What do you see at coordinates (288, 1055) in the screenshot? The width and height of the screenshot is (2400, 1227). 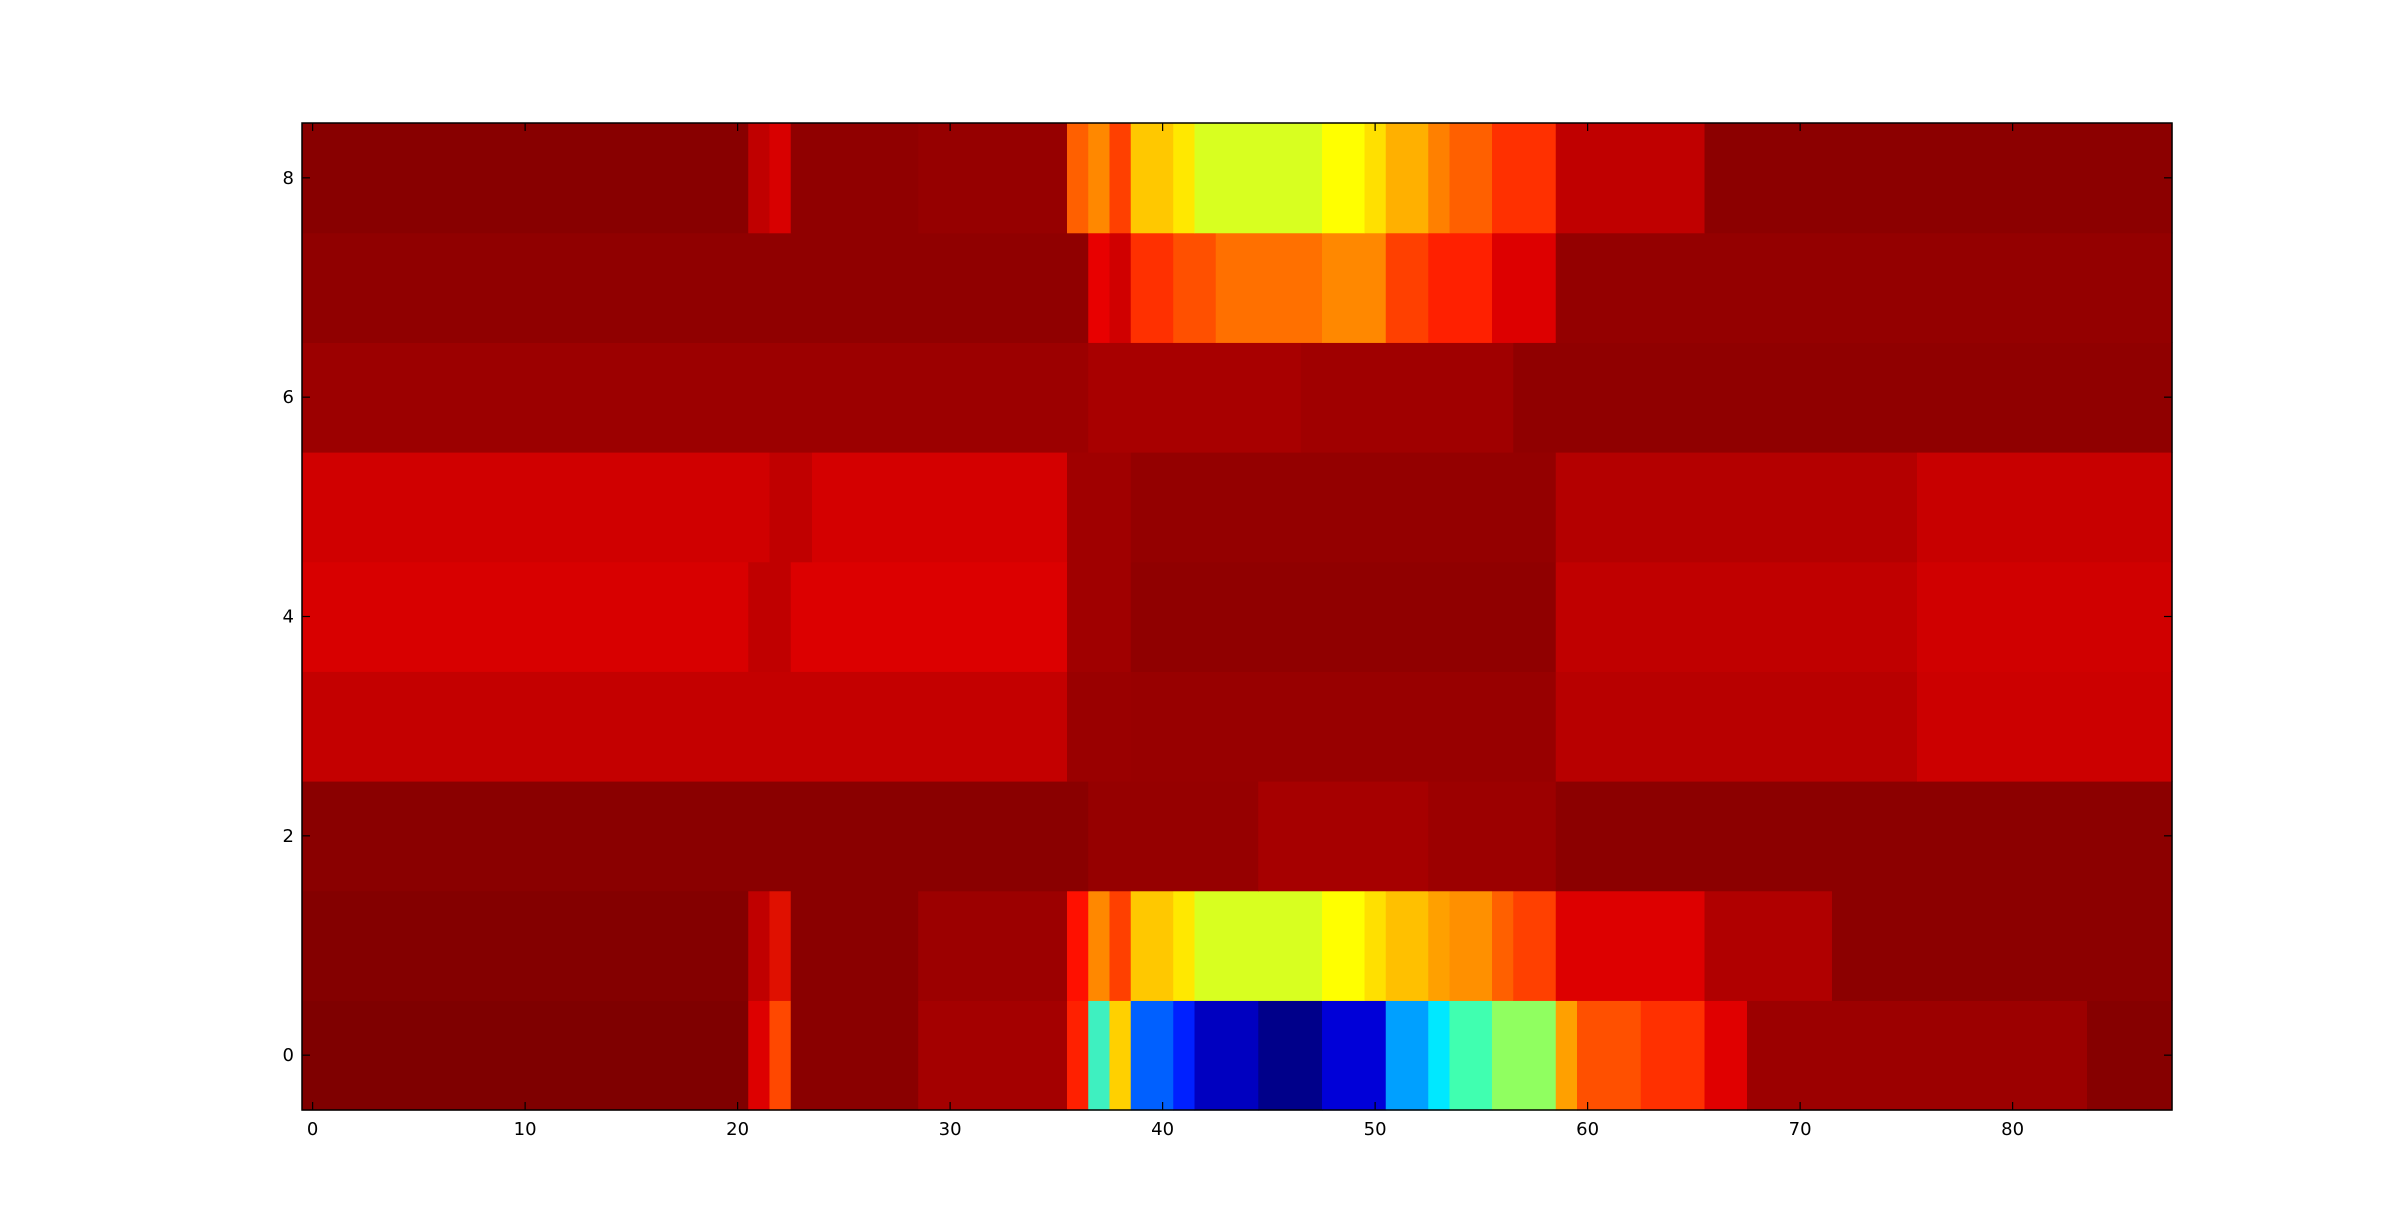 I see `y-tick-label-0: 0` at bounding box center [288, 1055].